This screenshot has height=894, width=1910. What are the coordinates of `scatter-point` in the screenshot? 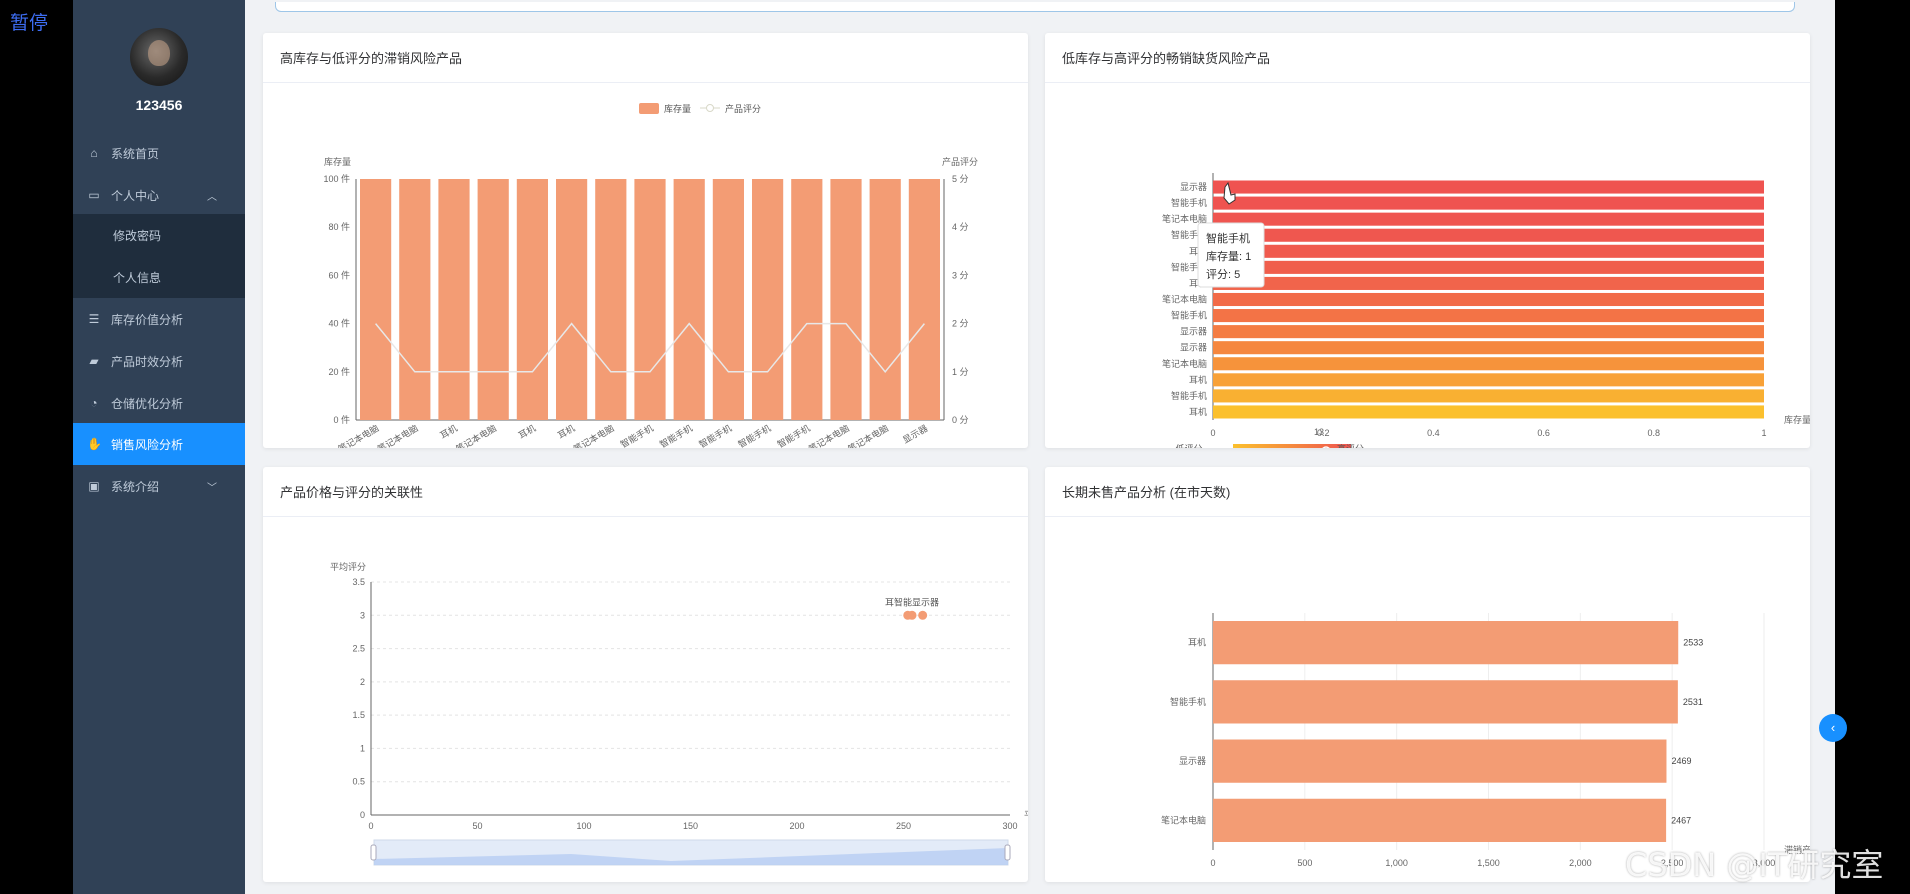 It's located at (912, 615).